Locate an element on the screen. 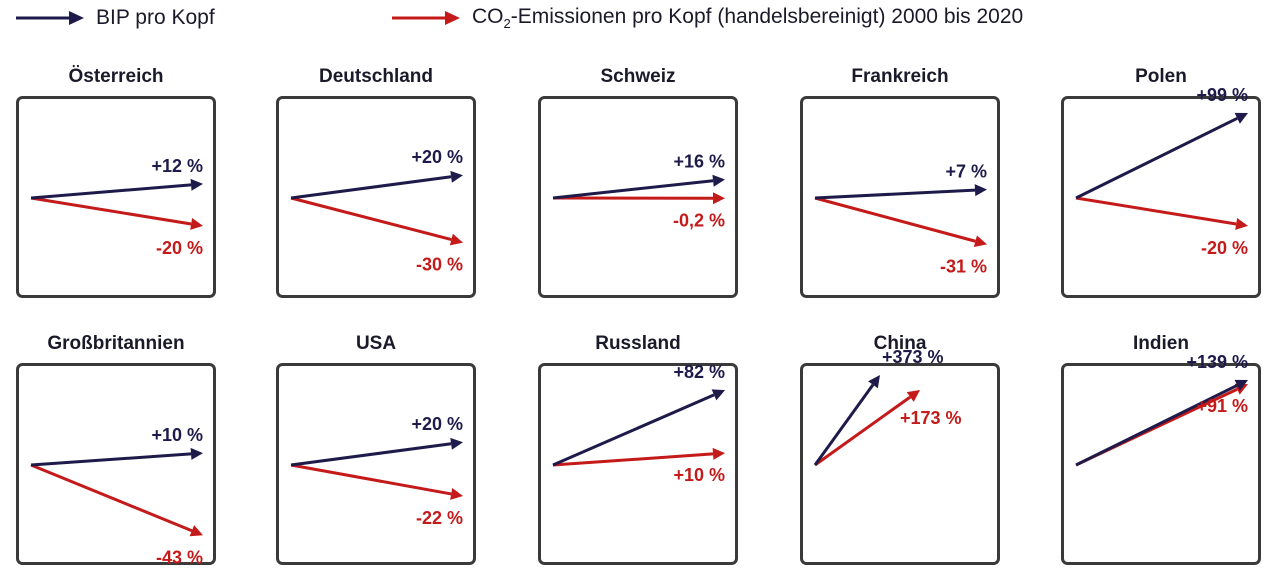 The image size is (1280, 587). gdp-value-label: +82 % is located at coordinates (699, 372).